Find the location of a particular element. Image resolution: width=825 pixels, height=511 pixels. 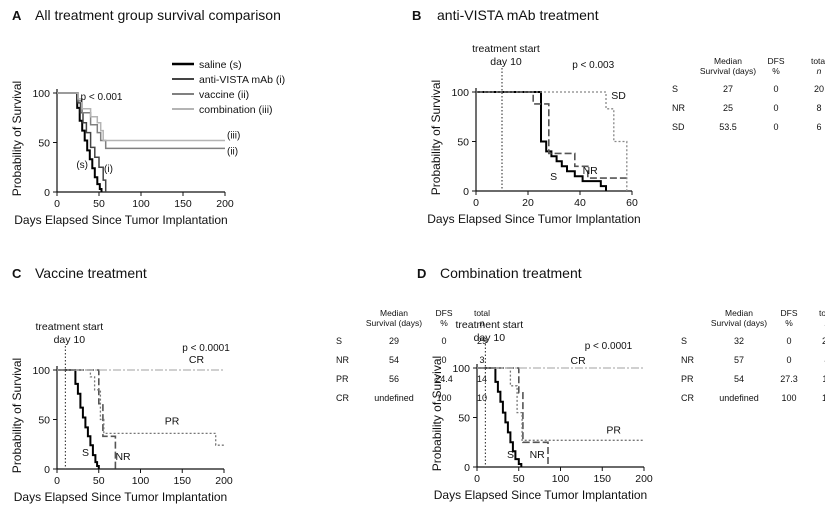

legend-entry: combination (iii) is located at coordinates (236, 110).